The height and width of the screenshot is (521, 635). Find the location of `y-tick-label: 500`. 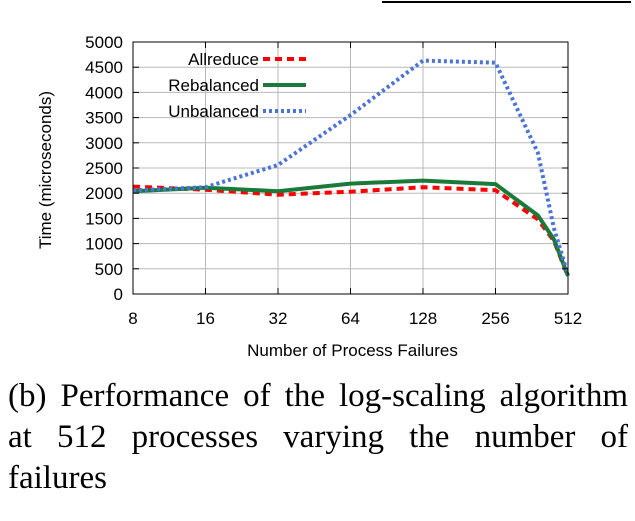

y-tick-label: 500 is located at coordinates (109, 269).